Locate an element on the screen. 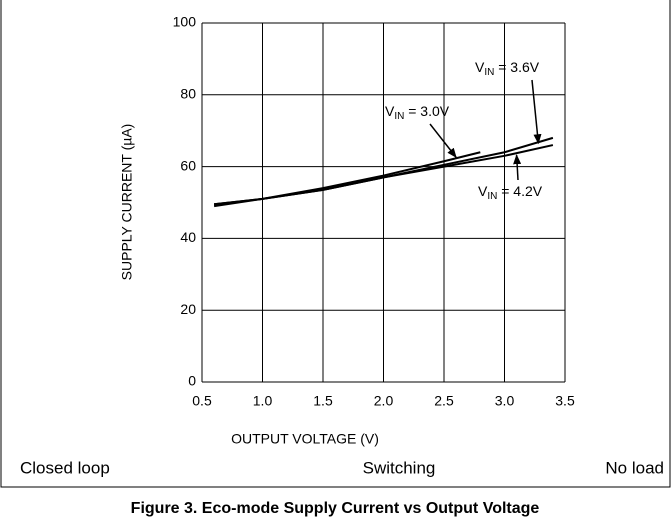  x-tick-label: 2.5 is located at coordinates (444, 401).